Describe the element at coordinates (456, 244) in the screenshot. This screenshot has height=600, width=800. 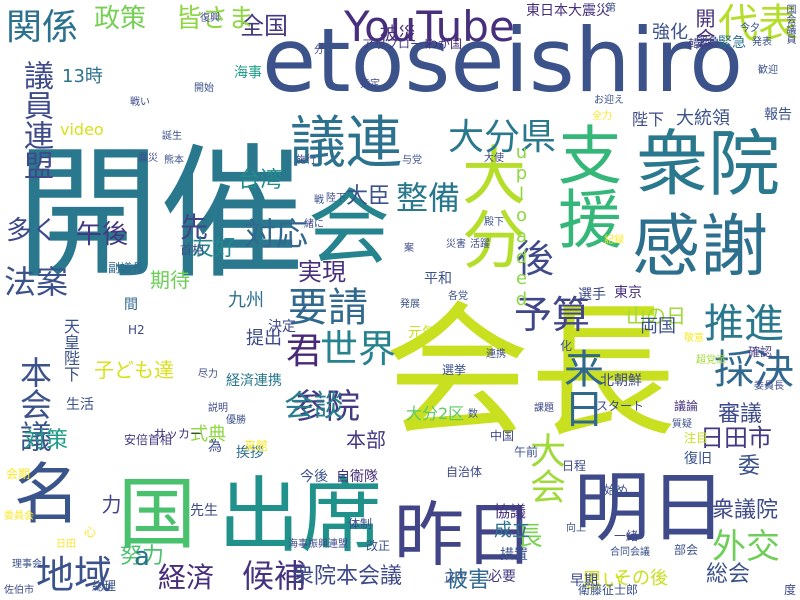
I see `cloud-word: 災害` at that location.